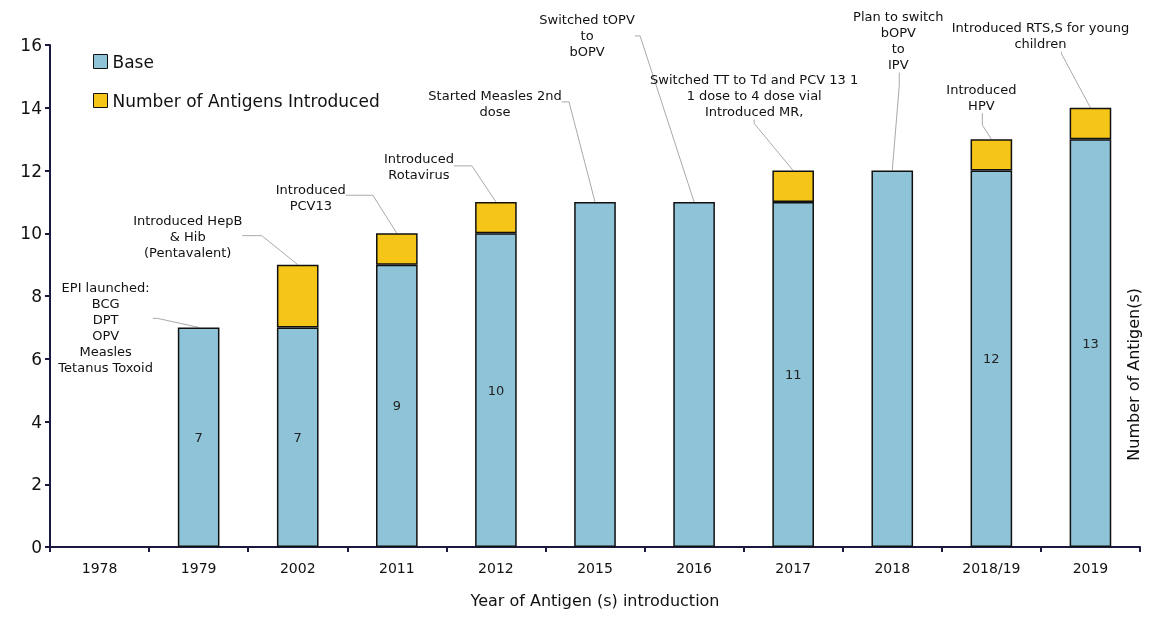 The height and width of the screenshot is (621, 1151). Describe the element at coordinates (105, 327) in the screenshot. I see `annotation: EPI launched: BCG DPT OPV Measles Tetanus Toxoid` at that location.